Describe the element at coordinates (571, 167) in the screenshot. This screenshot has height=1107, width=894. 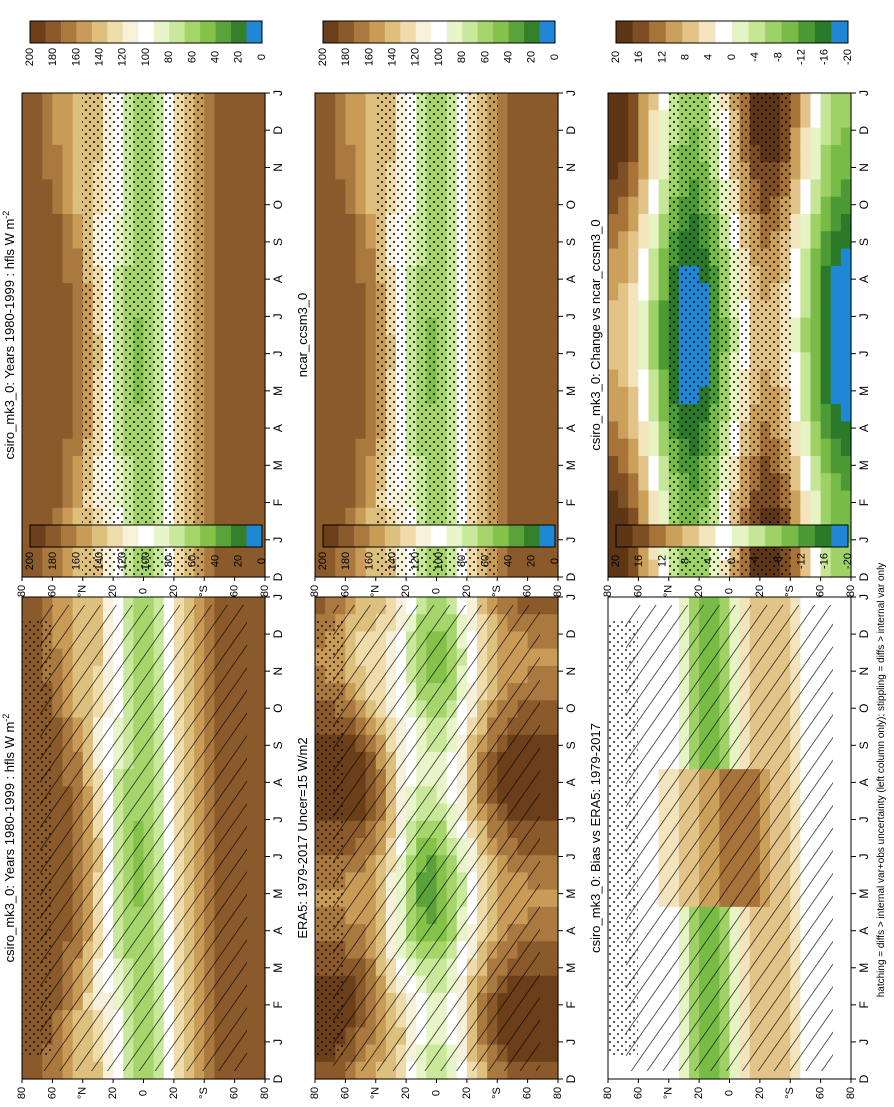
I see `month-tick-label: N` at that location.